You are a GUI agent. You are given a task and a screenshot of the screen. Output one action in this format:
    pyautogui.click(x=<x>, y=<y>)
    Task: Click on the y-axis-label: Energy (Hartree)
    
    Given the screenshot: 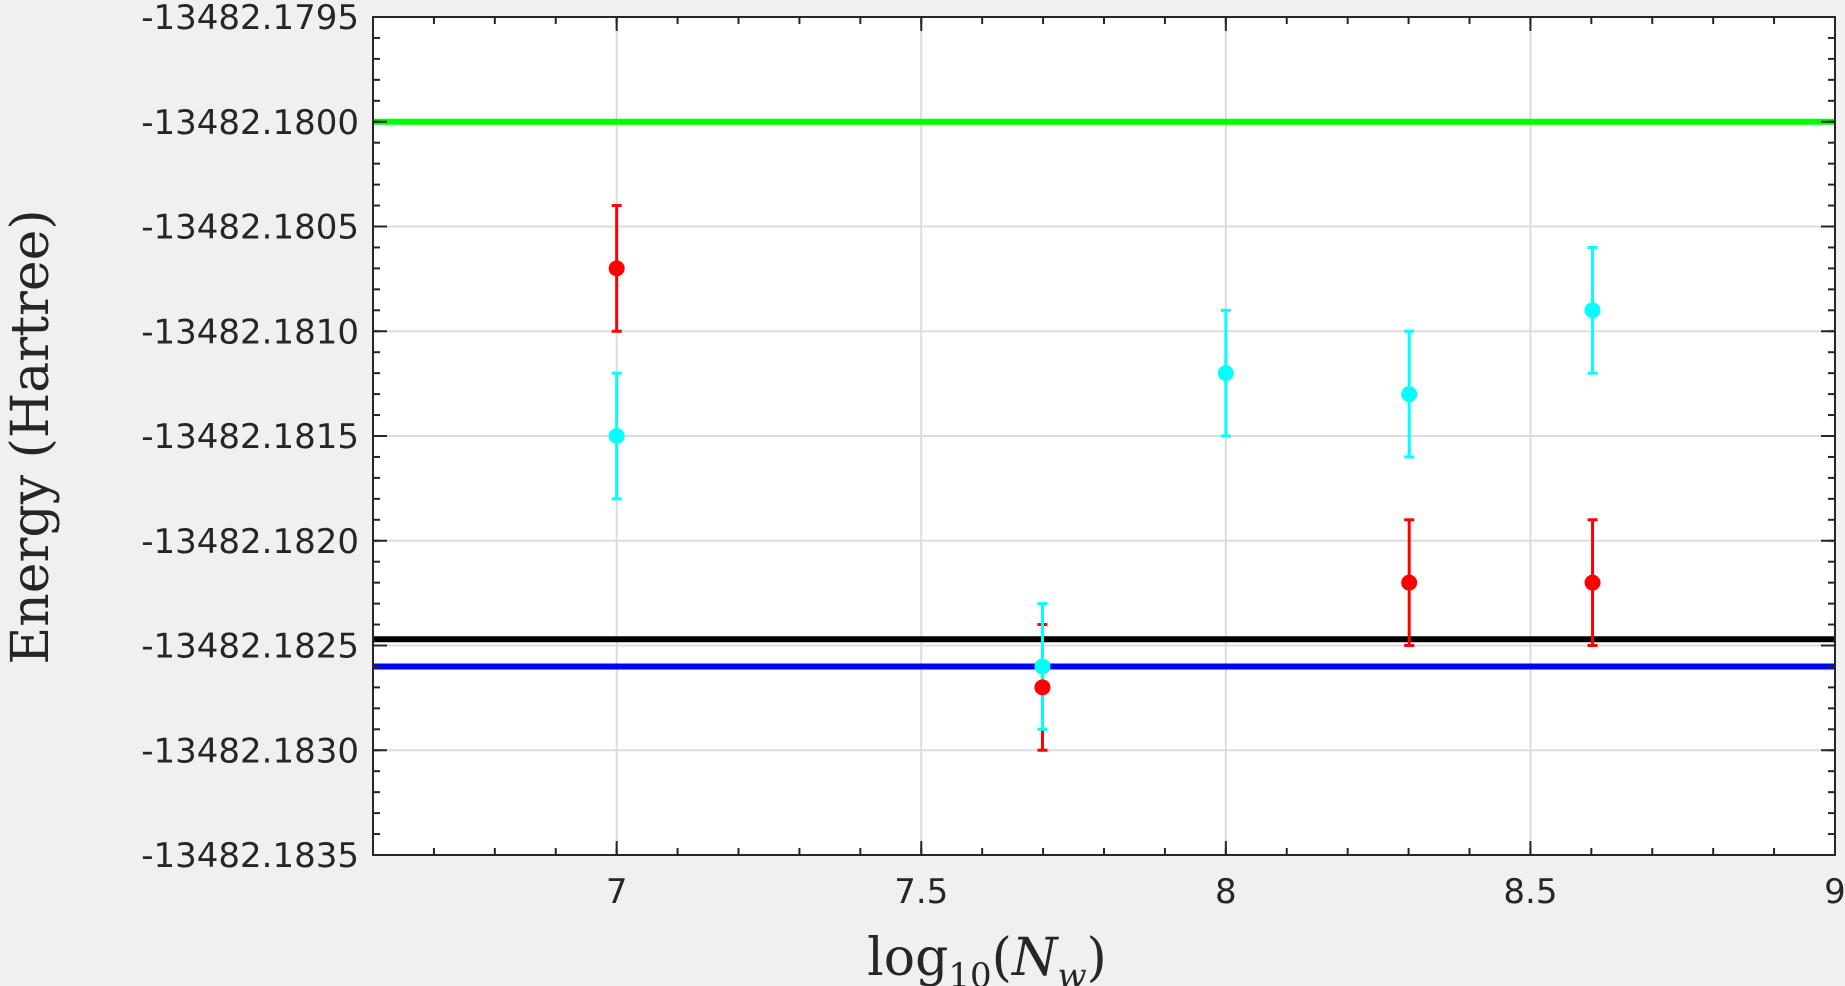 What is the action you would take?
    pyautogui.click(x=31, y=436)
    